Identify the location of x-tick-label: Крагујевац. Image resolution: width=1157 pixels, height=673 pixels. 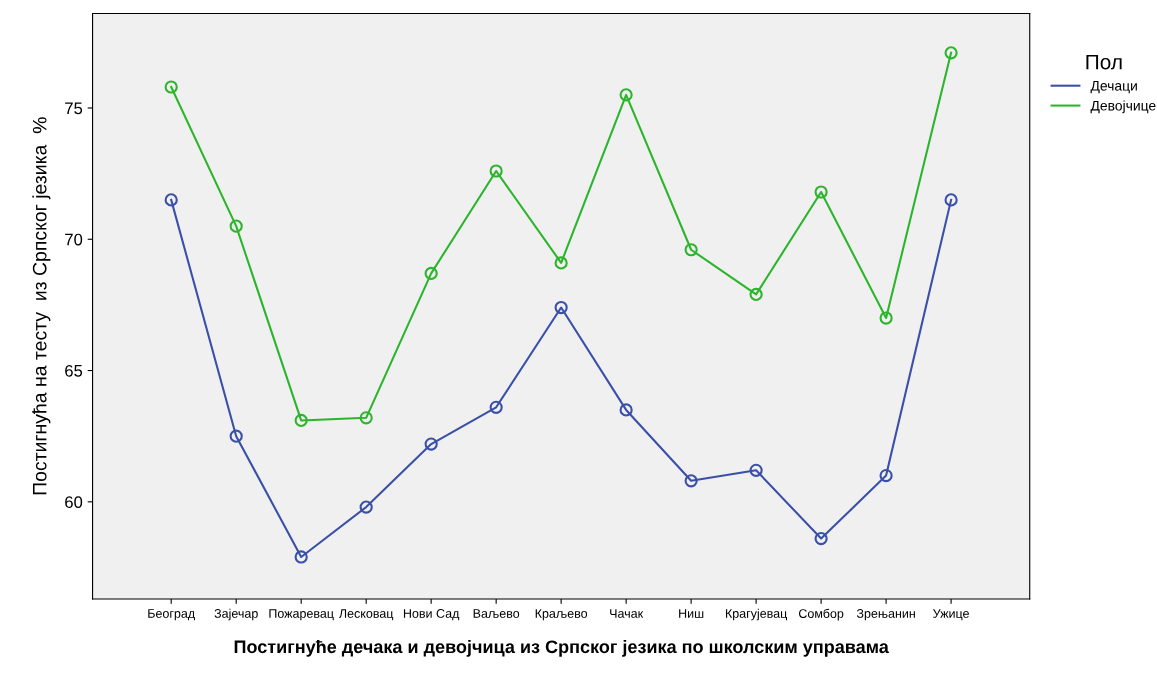
(756, 614).